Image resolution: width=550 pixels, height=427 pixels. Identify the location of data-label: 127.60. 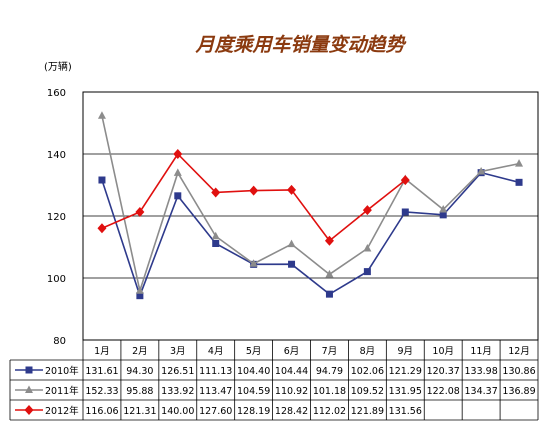
(215, 411).